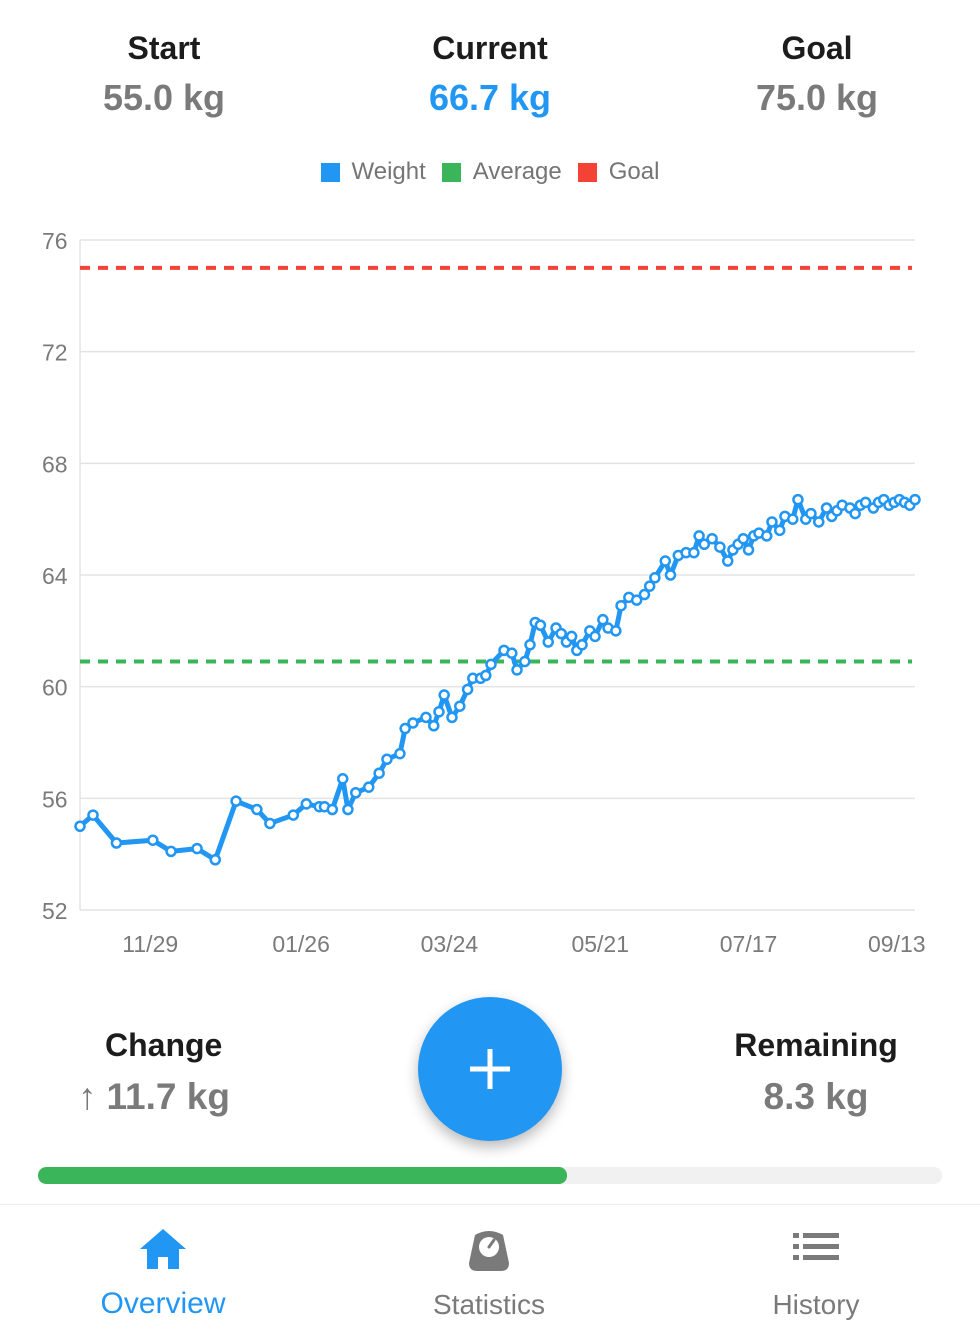 This screenshot has height=1338, width=980. Describe the element at coordinates (517, 171) in the screenshot. I see `legend-label-average: Average` at that location.